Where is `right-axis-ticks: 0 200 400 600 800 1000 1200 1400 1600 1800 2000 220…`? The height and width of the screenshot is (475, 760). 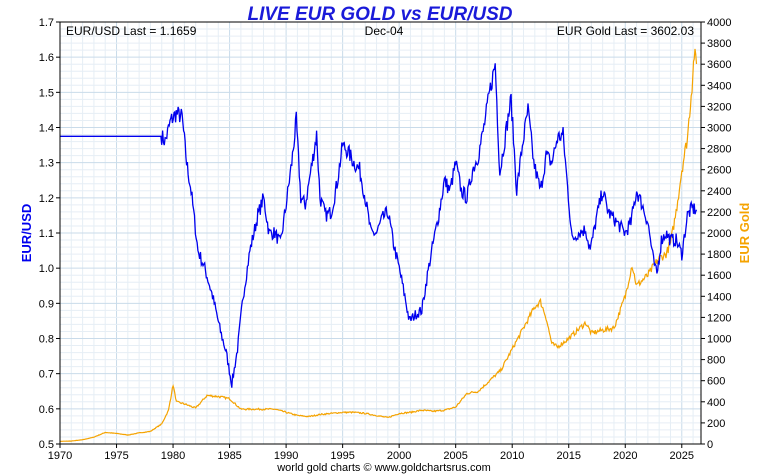 right-axis-ticks: 0 200 400 600 800 1000 1200 1400 1600 1800 2000 220… is located at coordinates (716, 234).